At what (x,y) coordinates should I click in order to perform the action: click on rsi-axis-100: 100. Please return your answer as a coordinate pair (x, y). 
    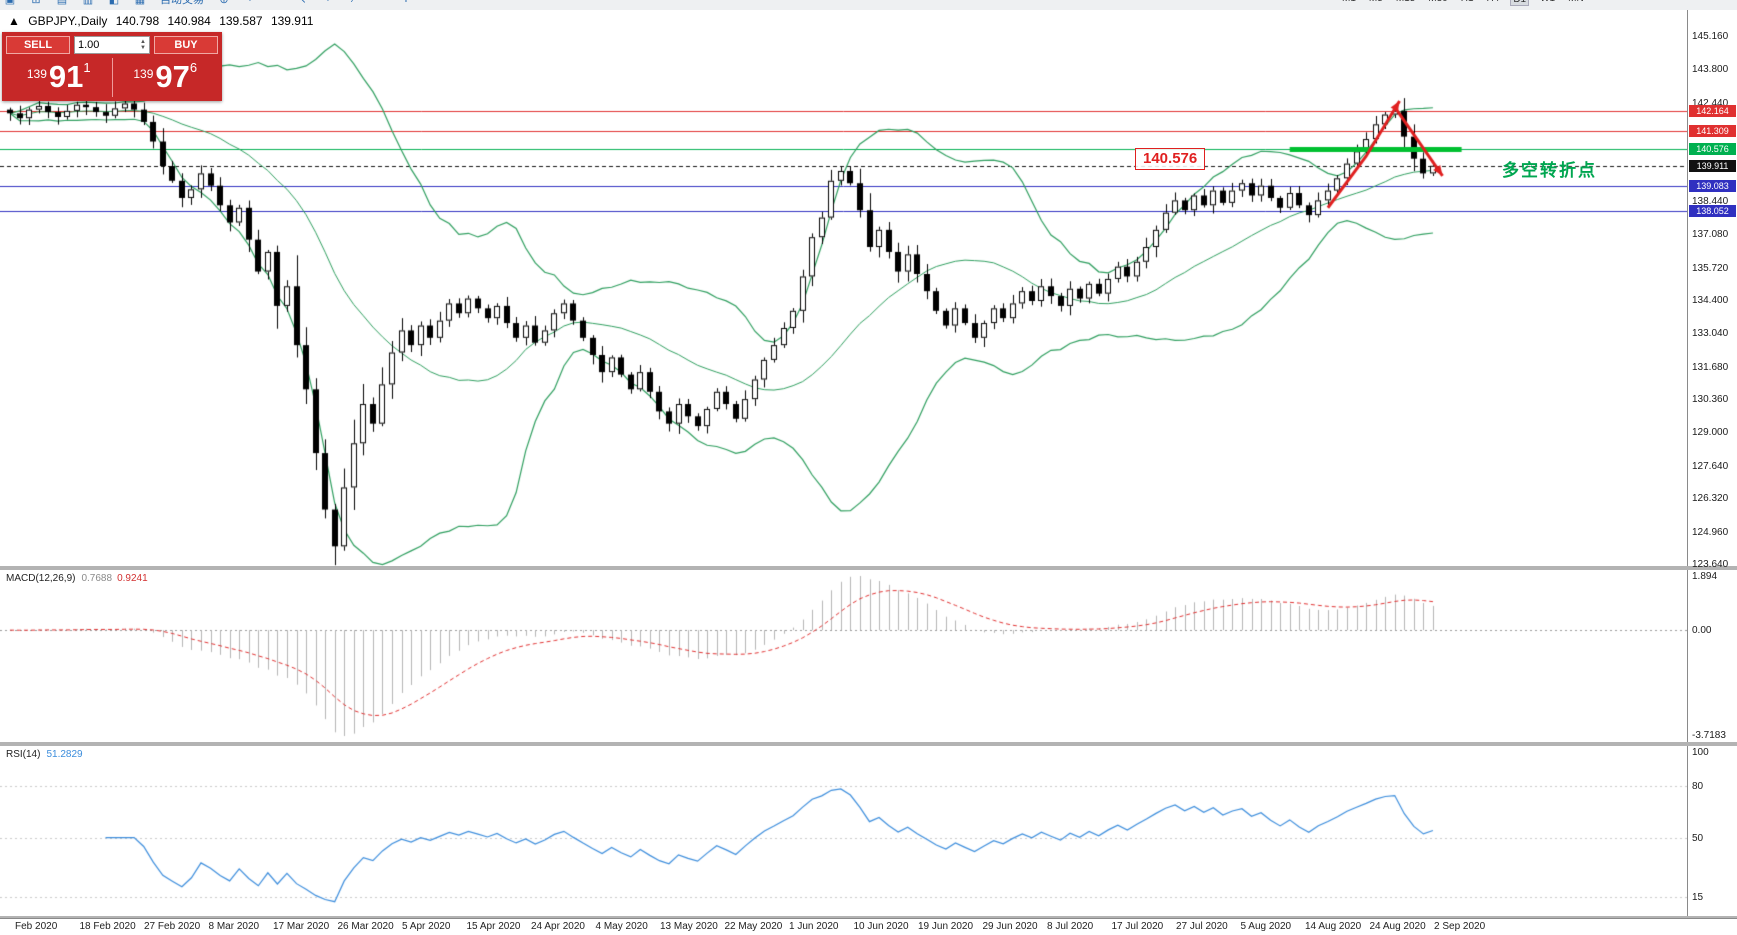
    Looking at the image, I should click on (1700, 752).